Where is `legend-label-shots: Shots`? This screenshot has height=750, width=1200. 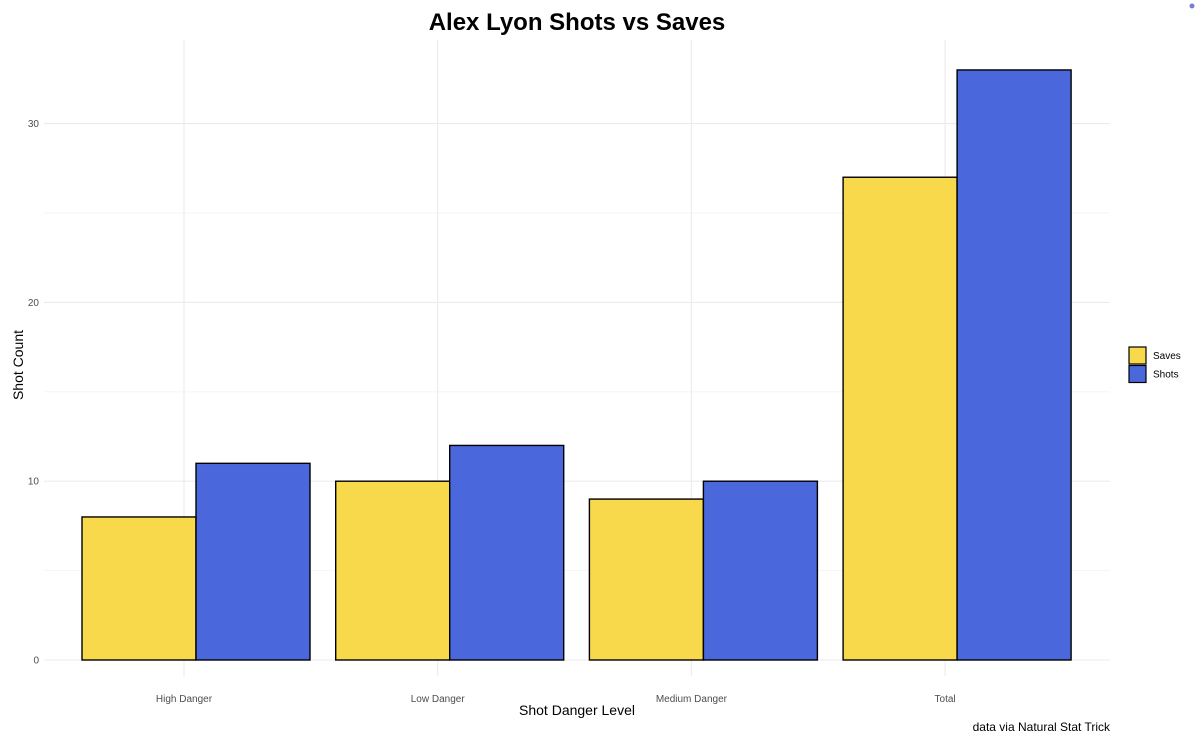 legend-label-shots: Shots is located at coordinates (1166, 375).